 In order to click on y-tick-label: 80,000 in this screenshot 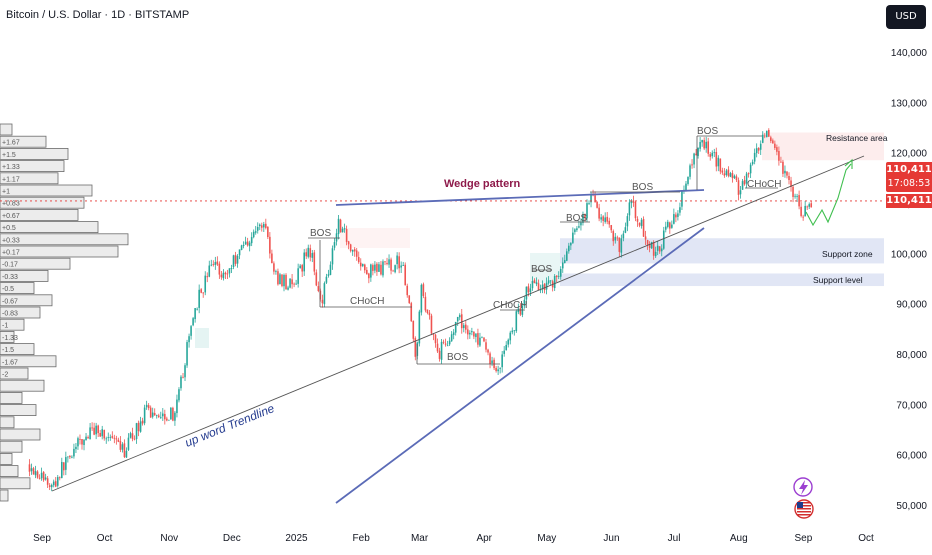, I will do `click(911, 355)`.